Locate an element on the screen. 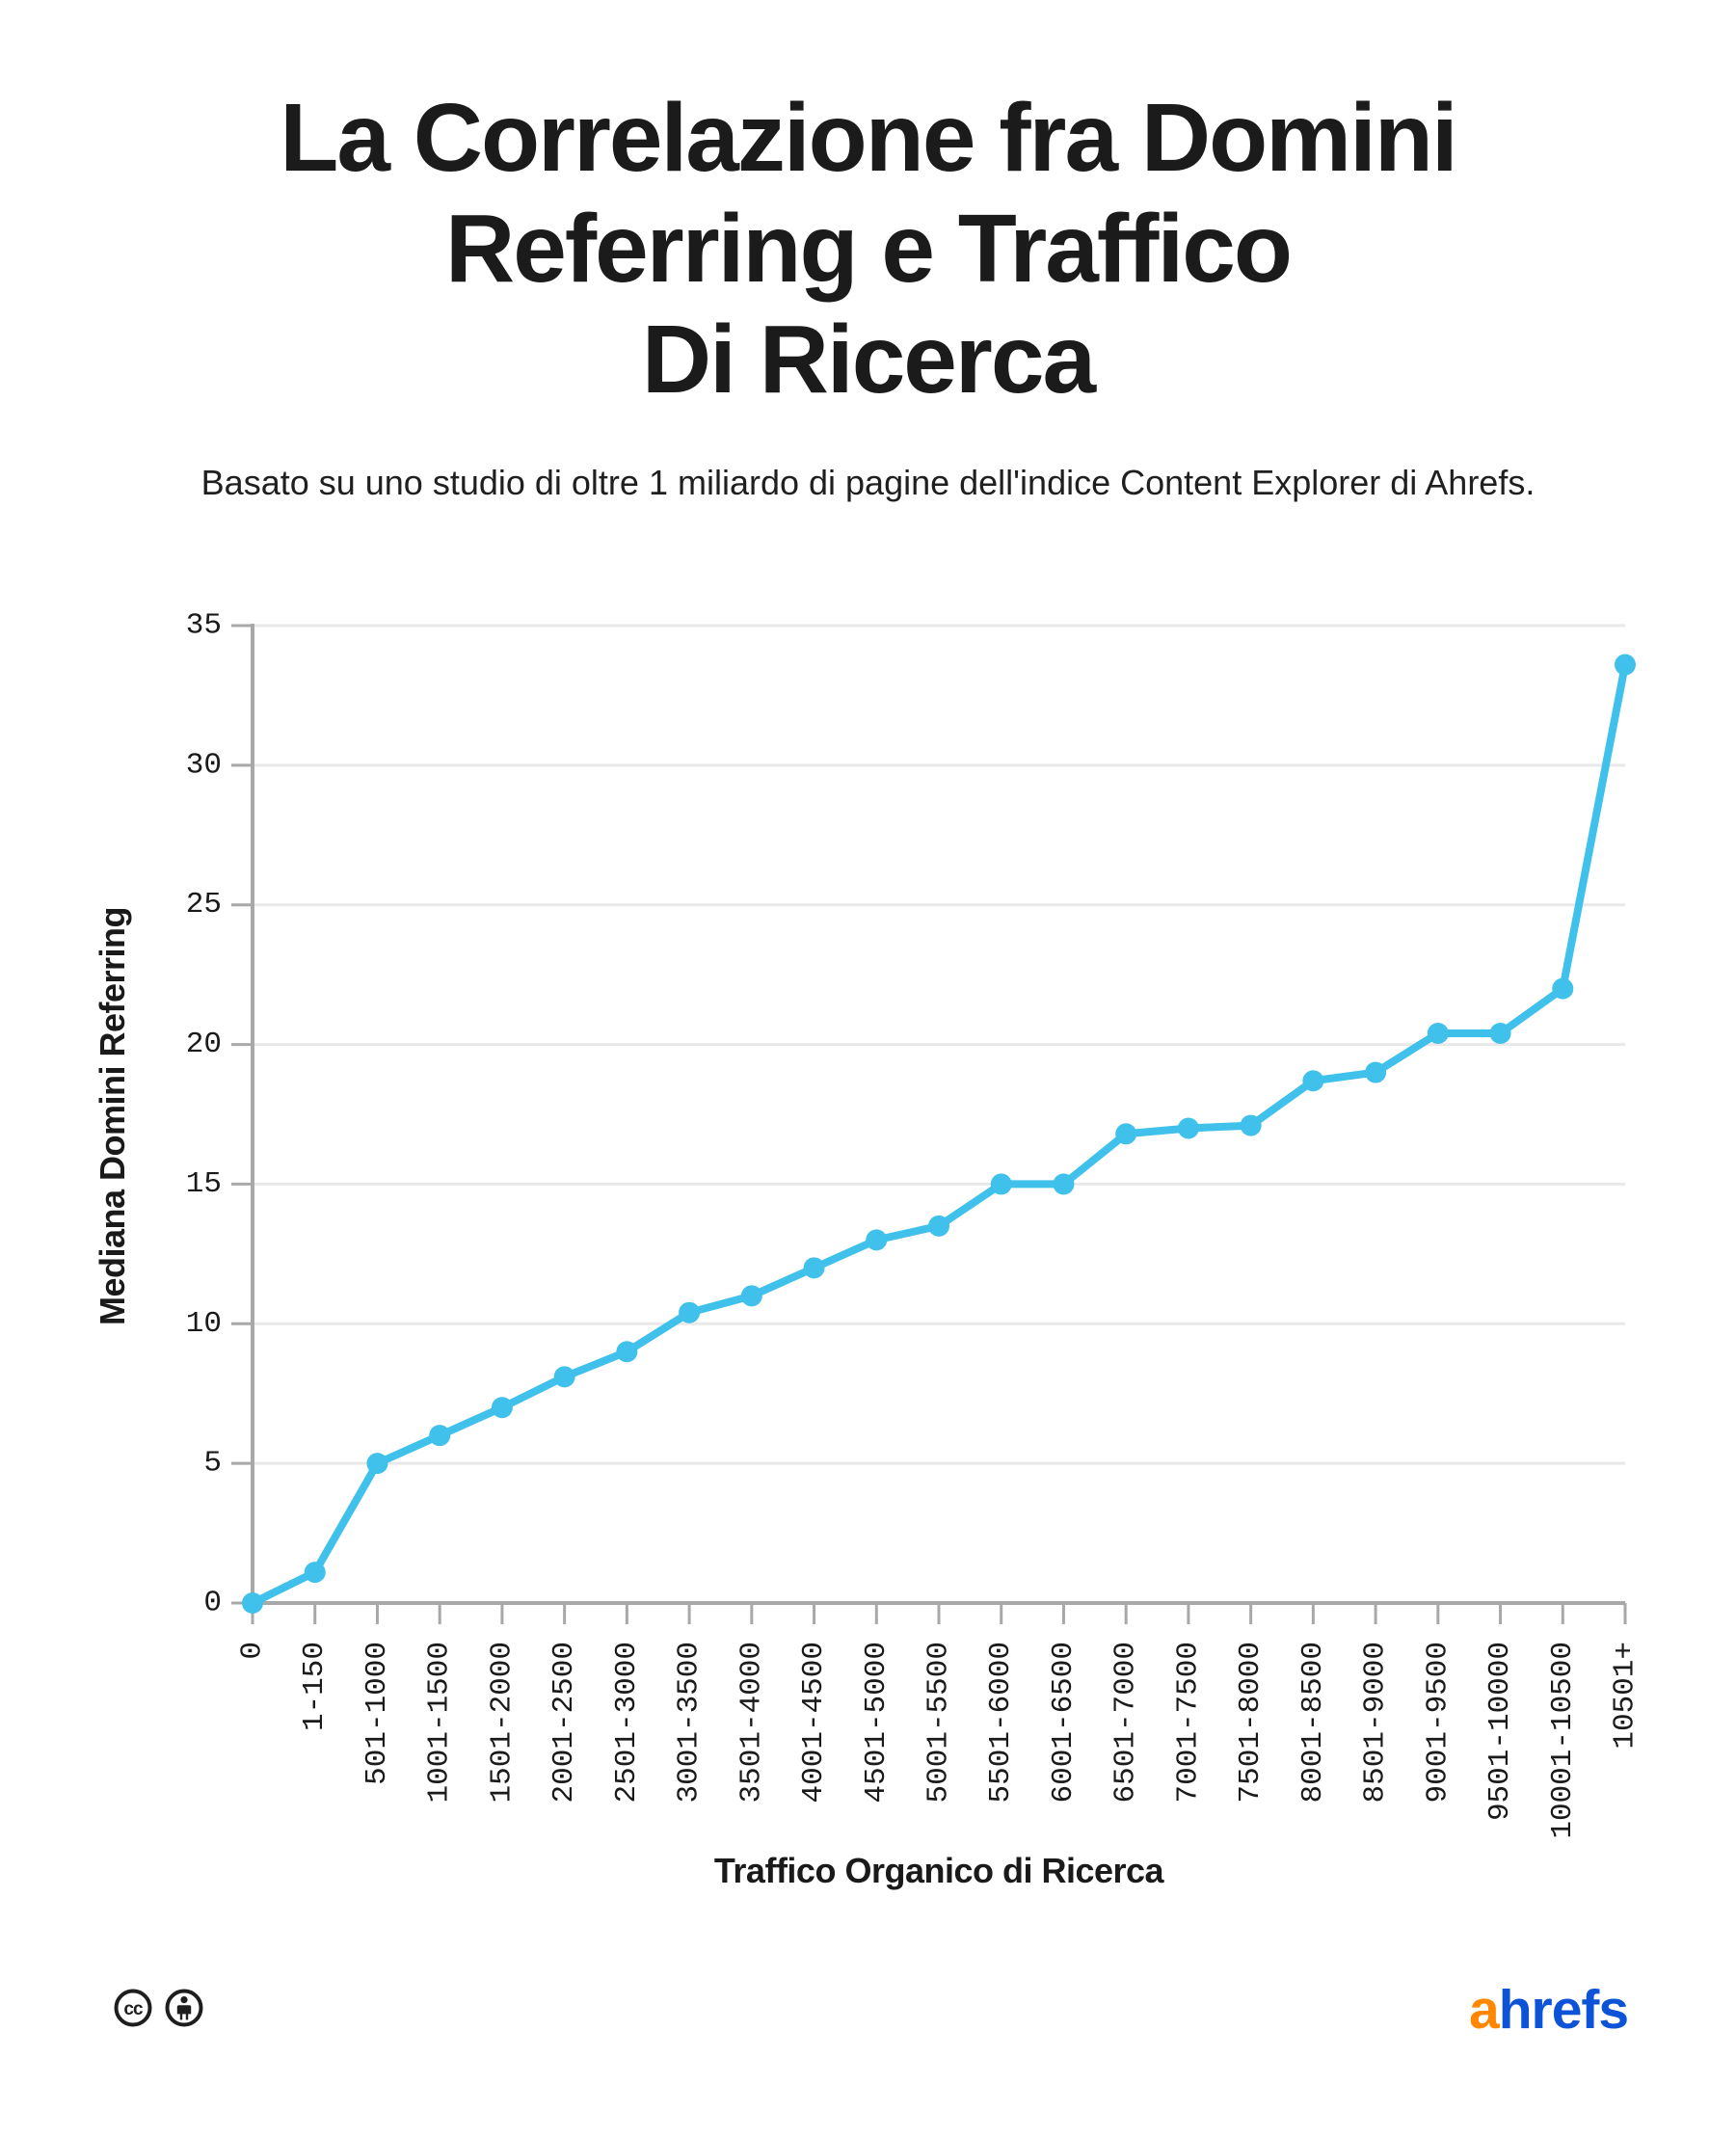 The image size is (1736, 2138). x-tick-label: 2501-3000 is located at coordinates (627, 1722).